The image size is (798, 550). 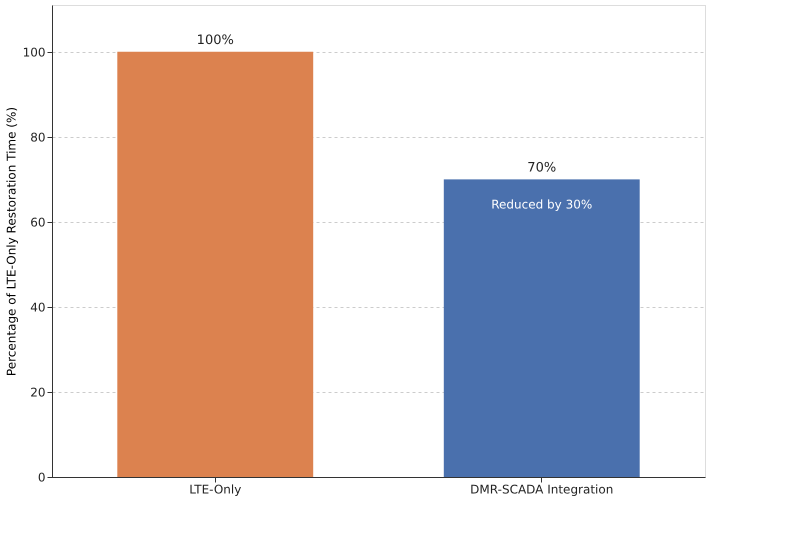 What do you see at coordinates (215, 489) in the screenshot?
I see `x-tick-label: LTE-Only` at bounding box center [215, 489].